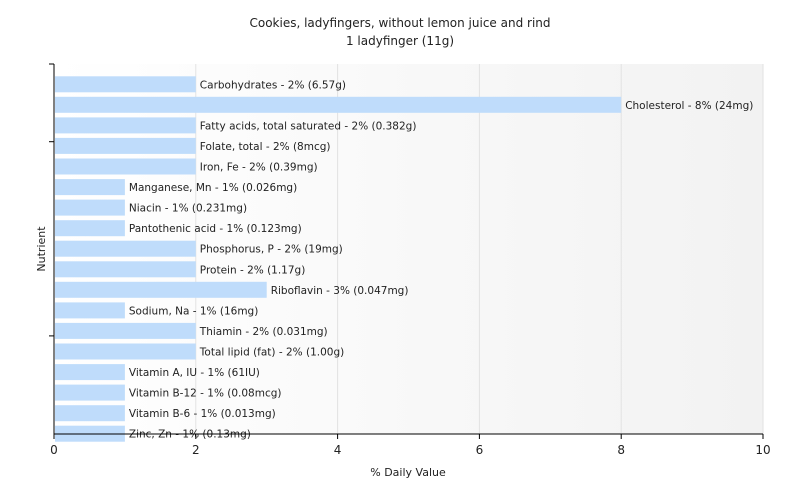  What do you see at coordinates (689, 106) in the screenshot?
I see `bar-label-1: Cholesterol - 8% (24mg)` at bounding box center [689, 106].